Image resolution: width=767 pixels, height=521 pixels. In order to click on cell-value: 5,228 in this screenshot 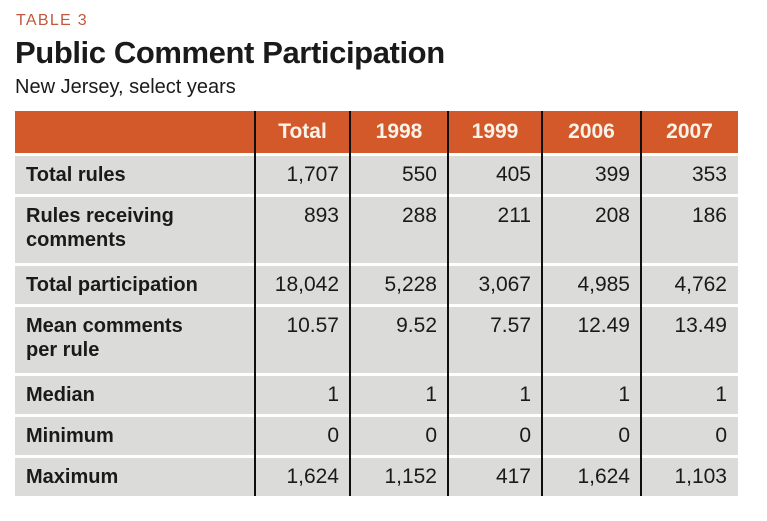, I will do `click(410, 284)`.